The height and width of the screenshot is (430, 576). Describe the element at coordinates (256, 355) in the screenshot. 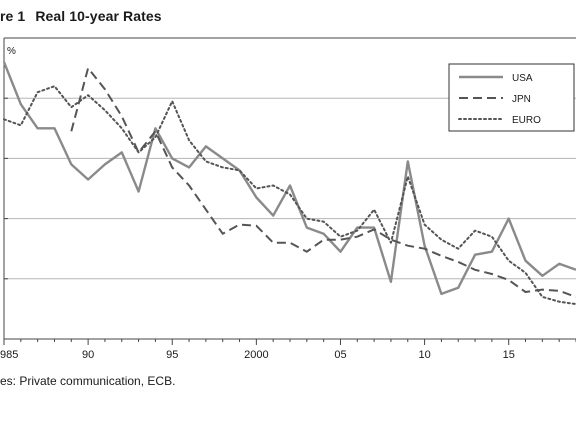

I see `x-tick-label: 2000` at that location.